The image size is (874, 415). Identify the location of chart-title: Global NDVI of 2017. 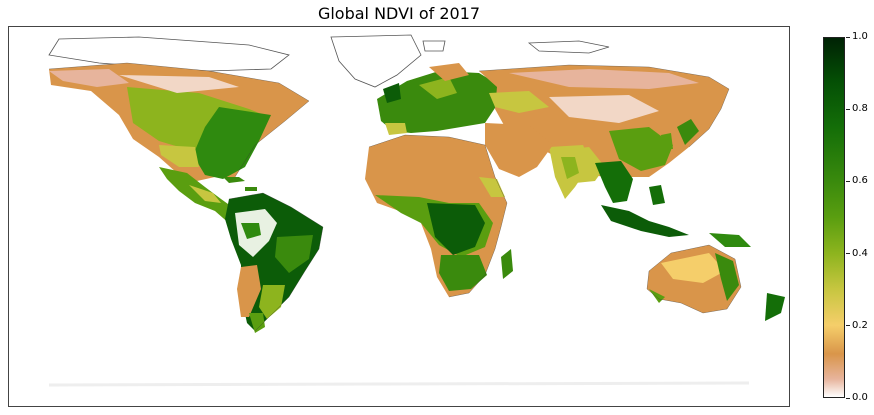
(399, 13).